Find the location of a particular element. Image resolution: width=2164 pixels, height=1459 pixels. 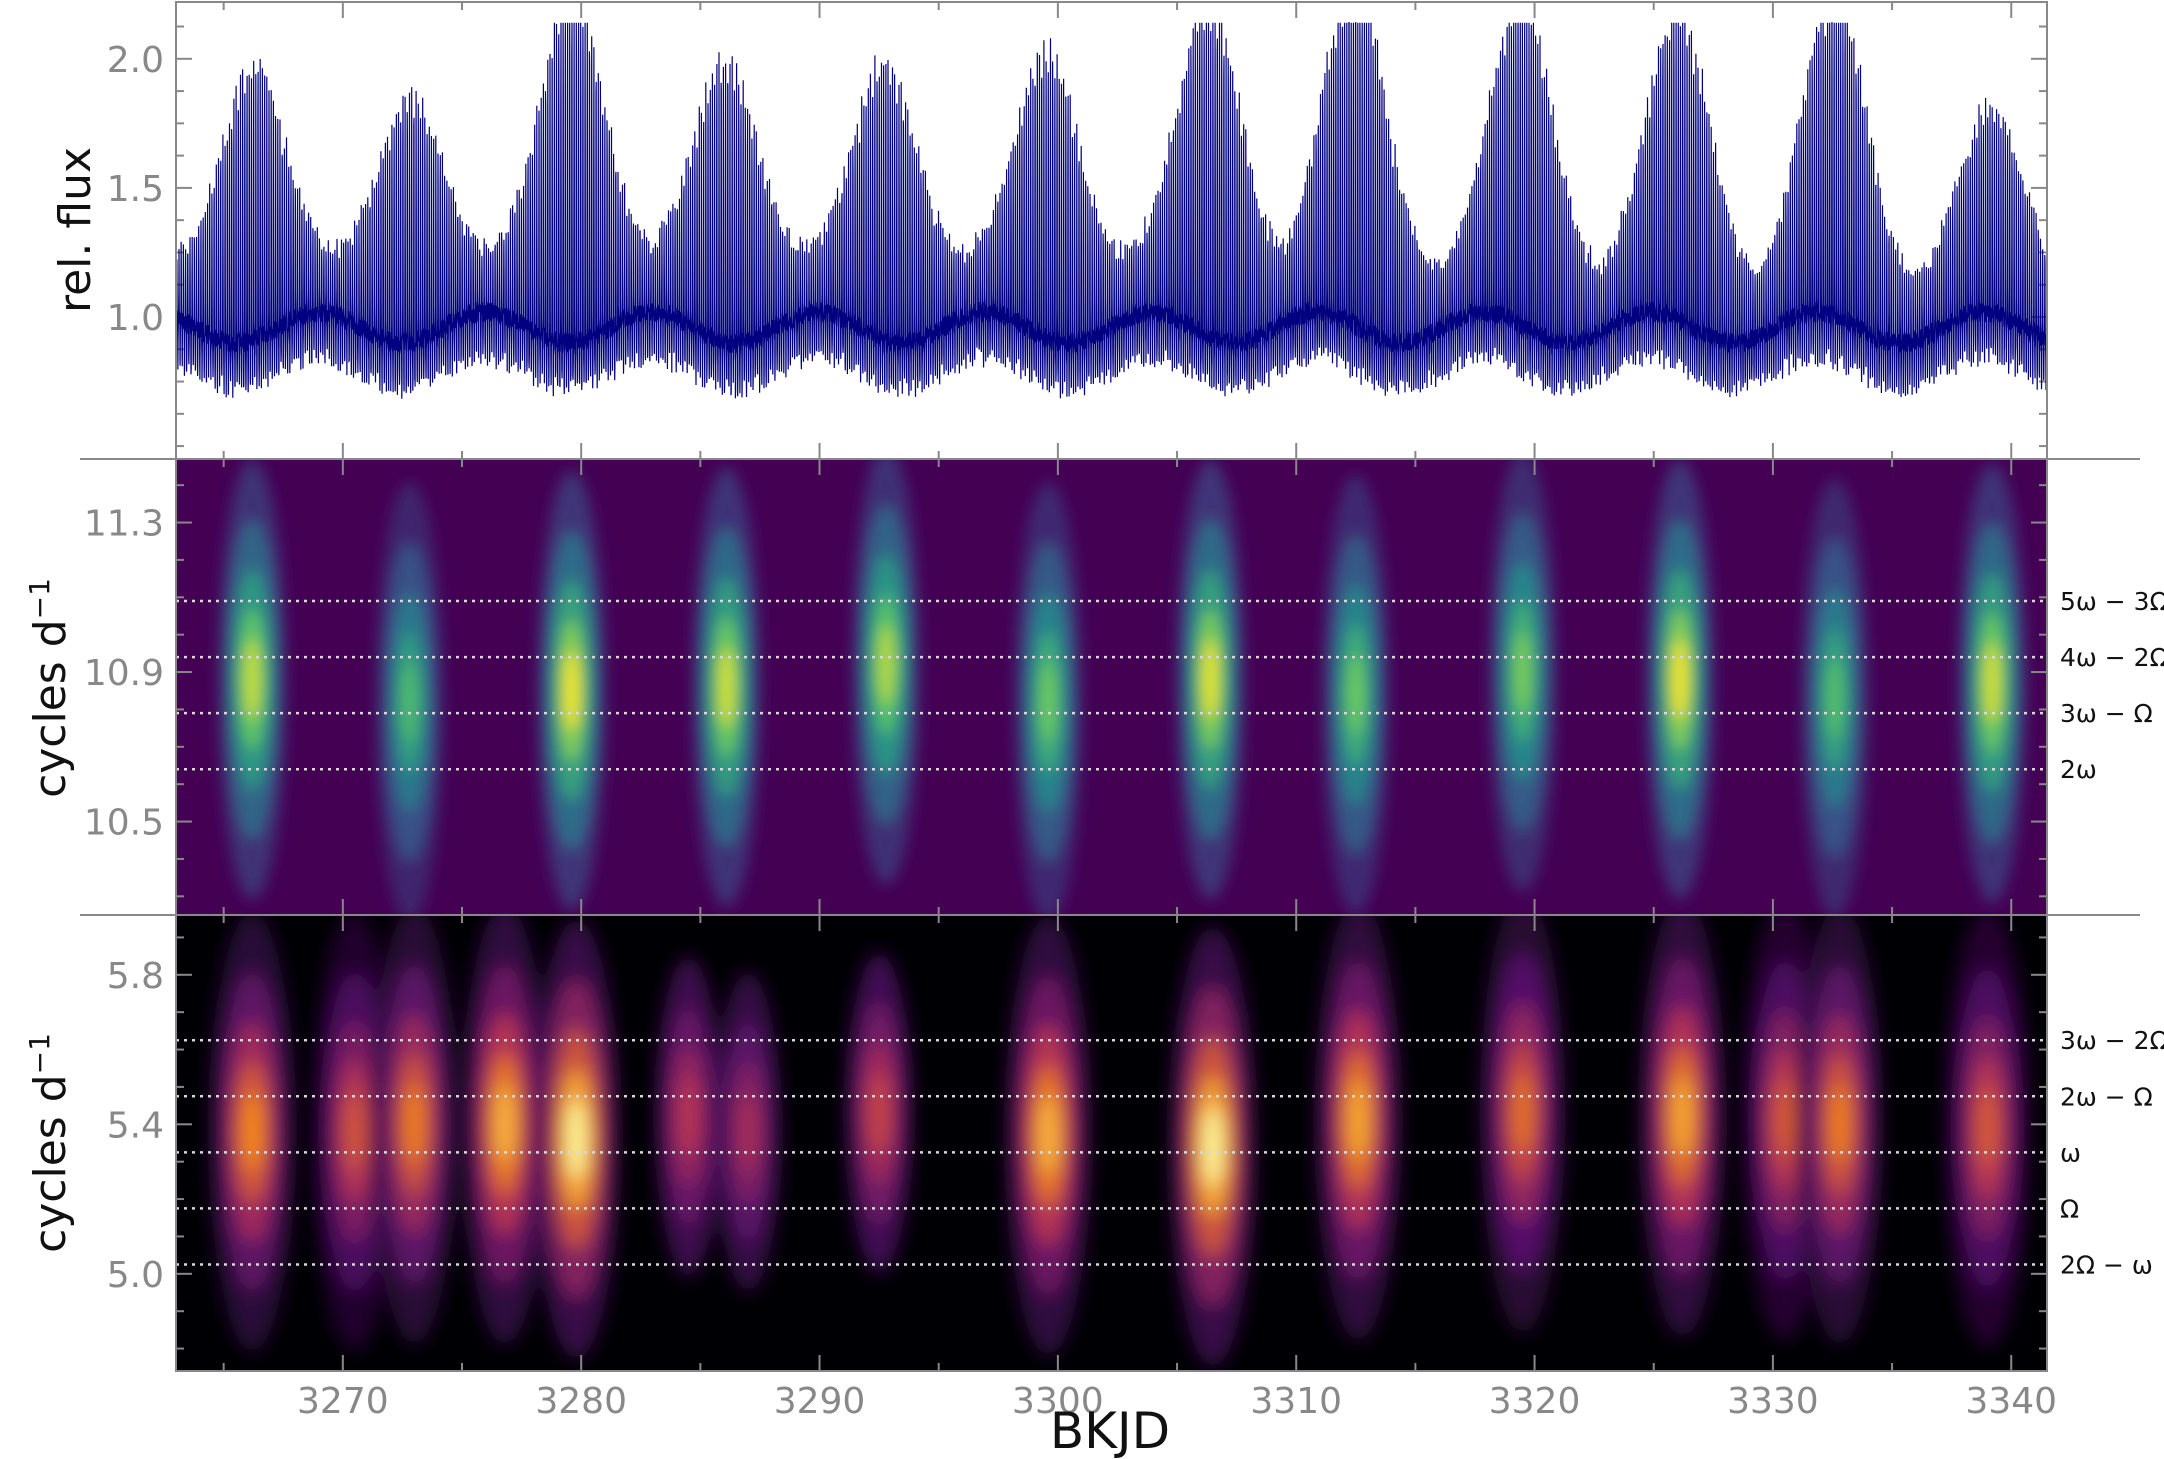

reference-line-label: 3ω − 2Ω is located at coordinates (2112, 1040).